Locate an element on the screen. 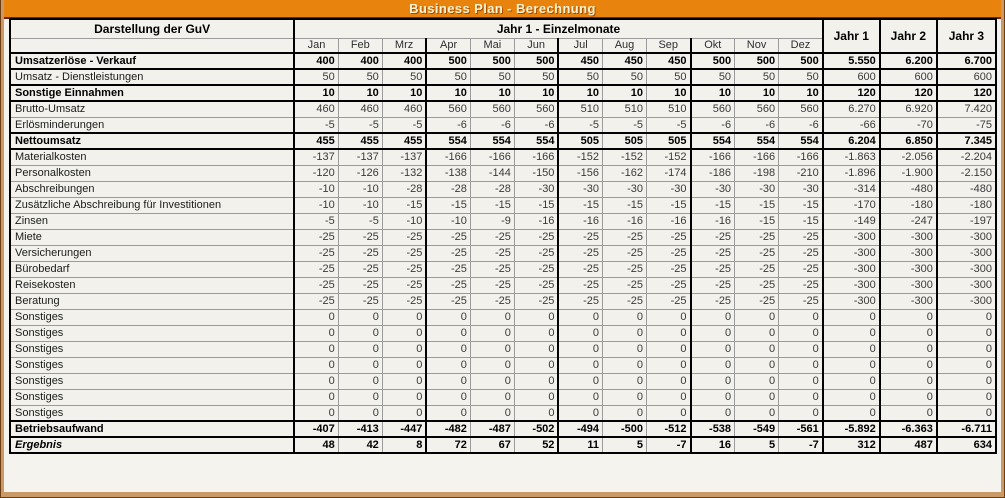 This screenshot has height=498, width=1005. year-value-cell: 6.200 is located at coordinates (908, 61).